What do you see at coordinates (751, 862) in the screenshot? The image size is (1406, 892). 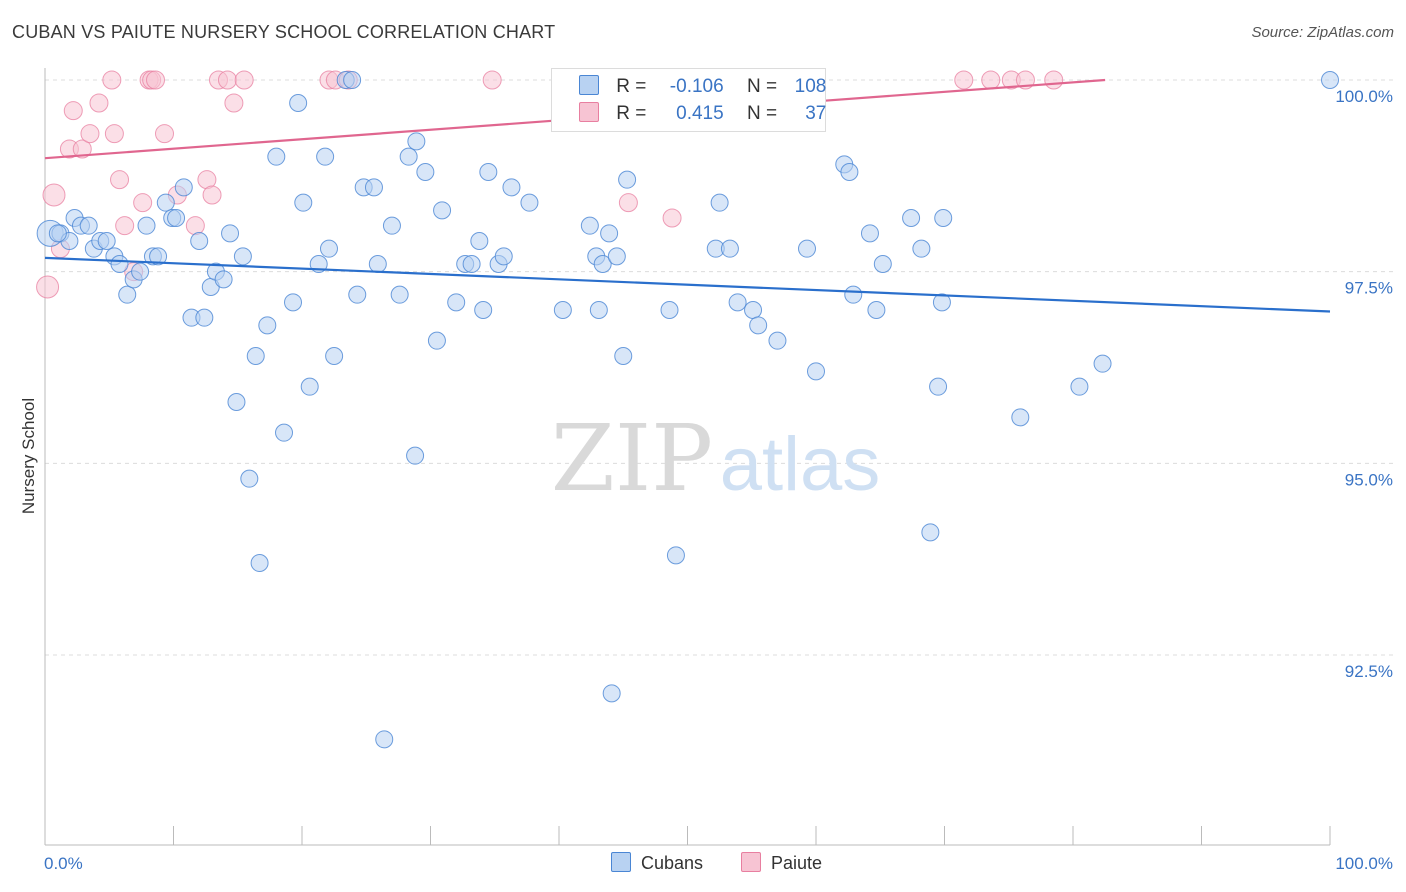 I see `bottom-paiute-swatch` at bounding box center [751, 862].